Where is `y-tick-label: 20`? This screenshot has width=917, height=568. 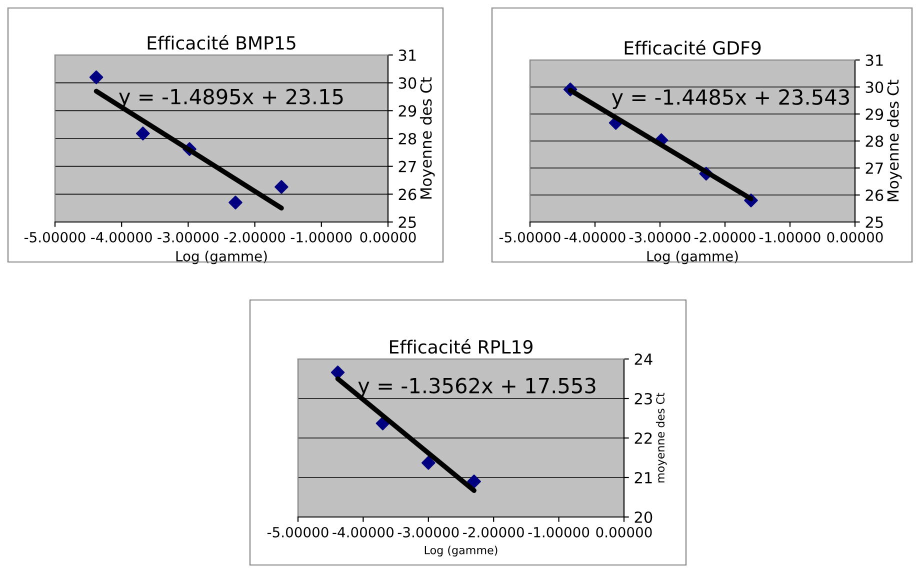
y-tick-label: 20 is located at coordinates (643, 517).